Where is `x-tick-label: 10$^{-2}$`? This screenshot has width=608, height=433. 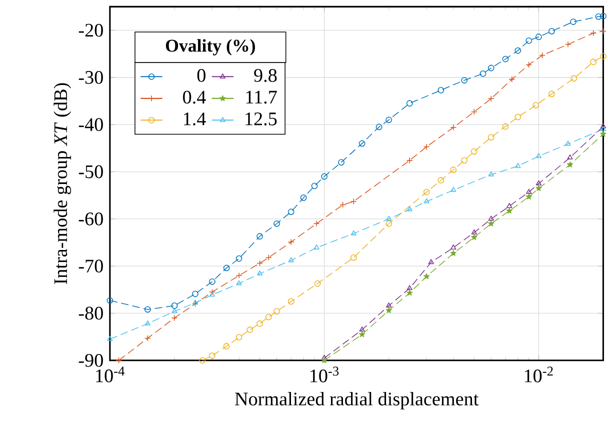
x-tick-label: 10$^{-2}$ is located at coordinates (538, 374).